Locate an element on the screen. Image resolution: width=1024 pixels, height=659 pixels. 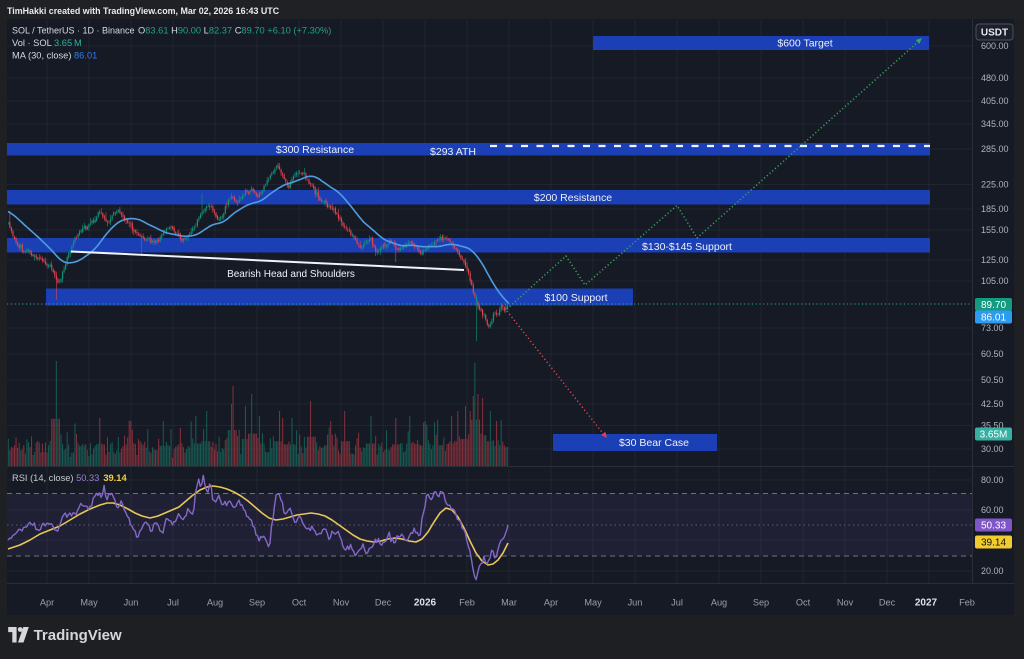
svg-text: 345.00 is located at coordinates (995, 124).